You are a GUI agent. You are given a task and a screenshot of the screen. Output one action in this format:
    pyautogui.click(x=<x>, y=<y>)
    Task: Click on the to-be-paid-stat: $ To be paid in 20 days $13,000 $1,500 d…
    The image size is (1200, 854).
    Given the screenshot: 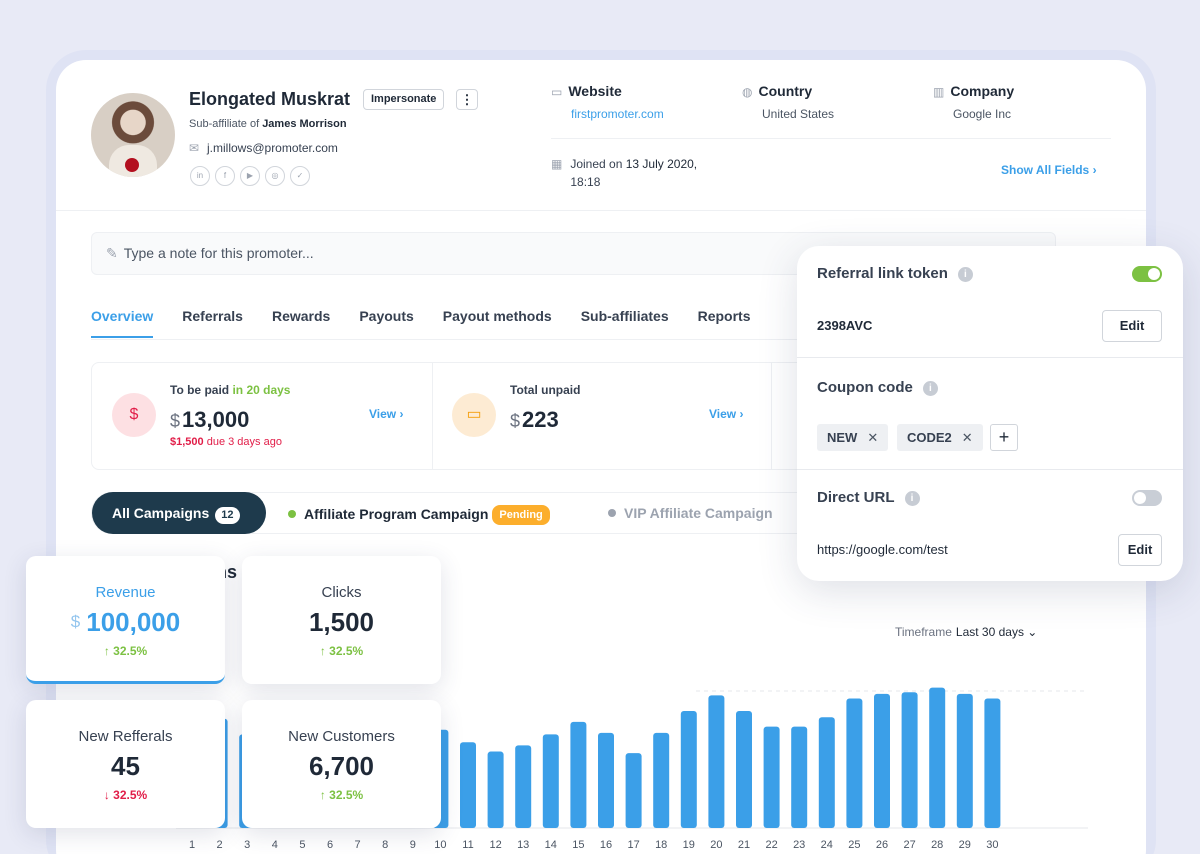 What is the action you would take?
    pyautogui.click(x=262, y=416)
    